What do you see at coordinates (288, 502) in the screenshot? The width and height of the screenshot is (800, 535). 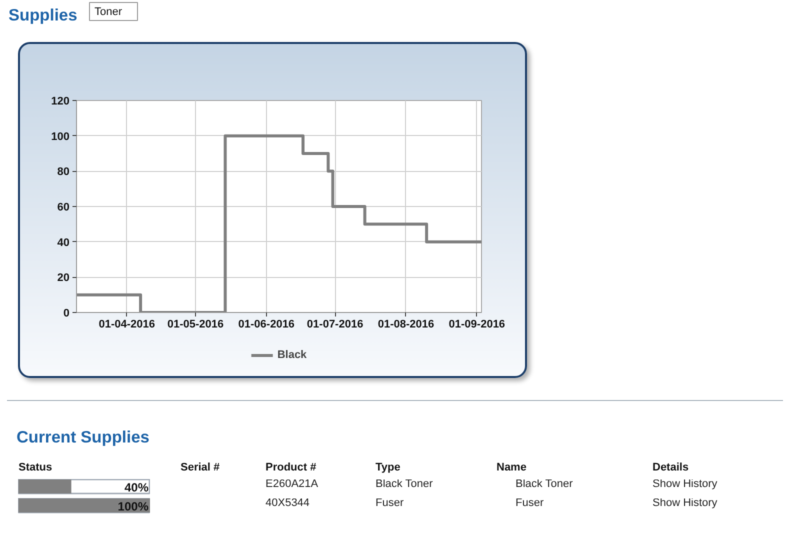 I see `text: 40X5344` at bounding box center [288, 502].